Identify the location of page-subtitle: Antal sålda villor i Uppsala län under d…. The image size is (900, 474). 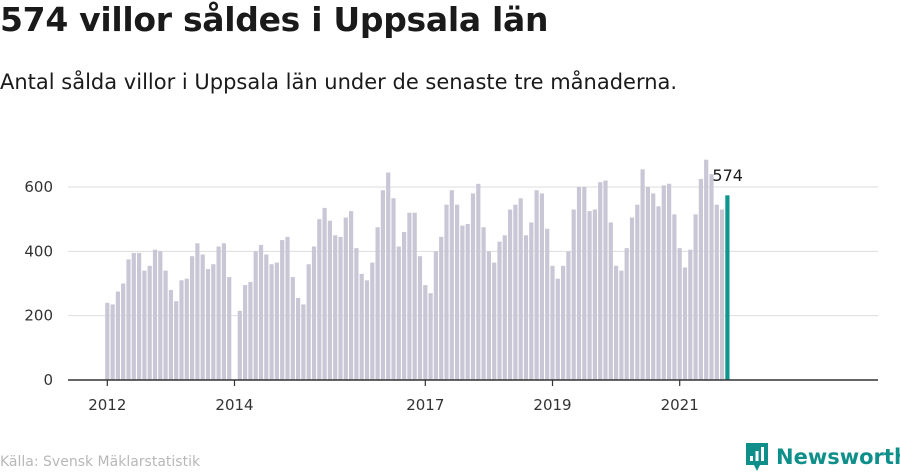
(339, 82).